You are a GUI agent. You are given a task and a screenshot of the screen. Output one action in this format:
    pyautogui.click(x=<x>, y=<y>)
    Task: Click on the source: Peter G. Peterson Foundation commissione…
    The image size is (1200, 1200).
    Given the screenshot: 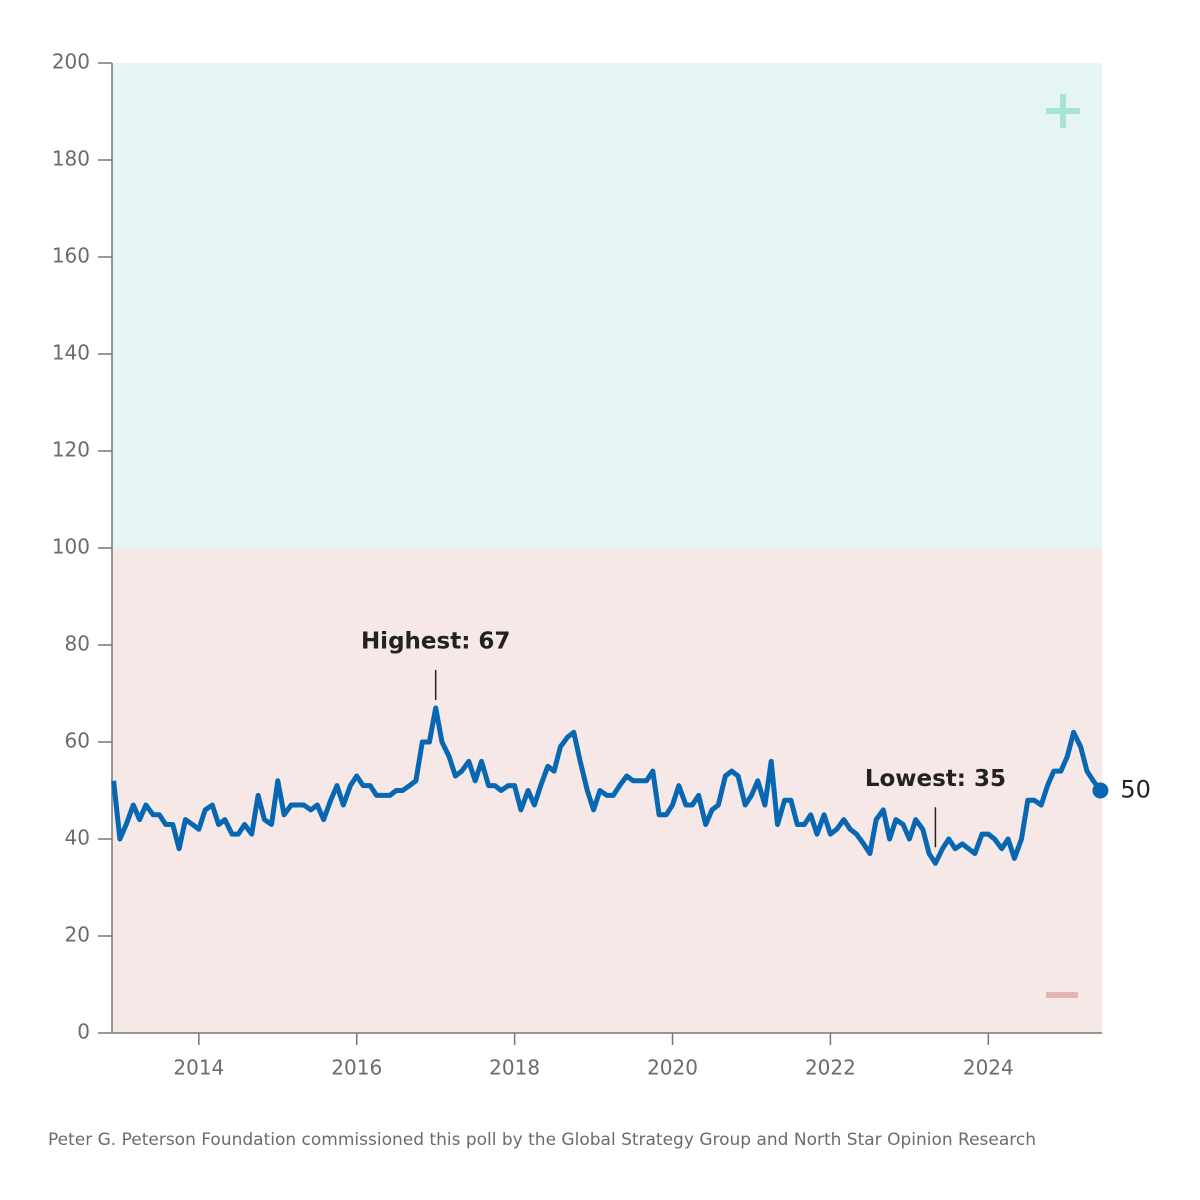 What is the action you would take?
    pyautogui.click(x=542, y=1140)
    